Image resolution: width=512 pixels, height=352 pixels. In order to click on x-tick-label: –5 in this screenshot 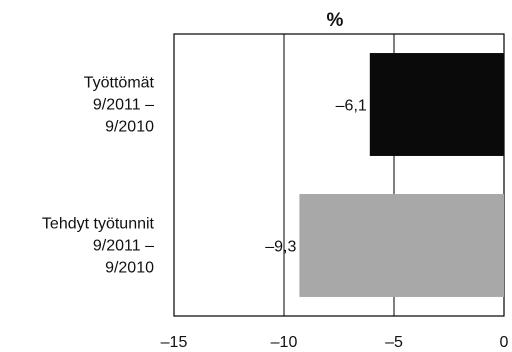, I will do `click(394, 342)`.